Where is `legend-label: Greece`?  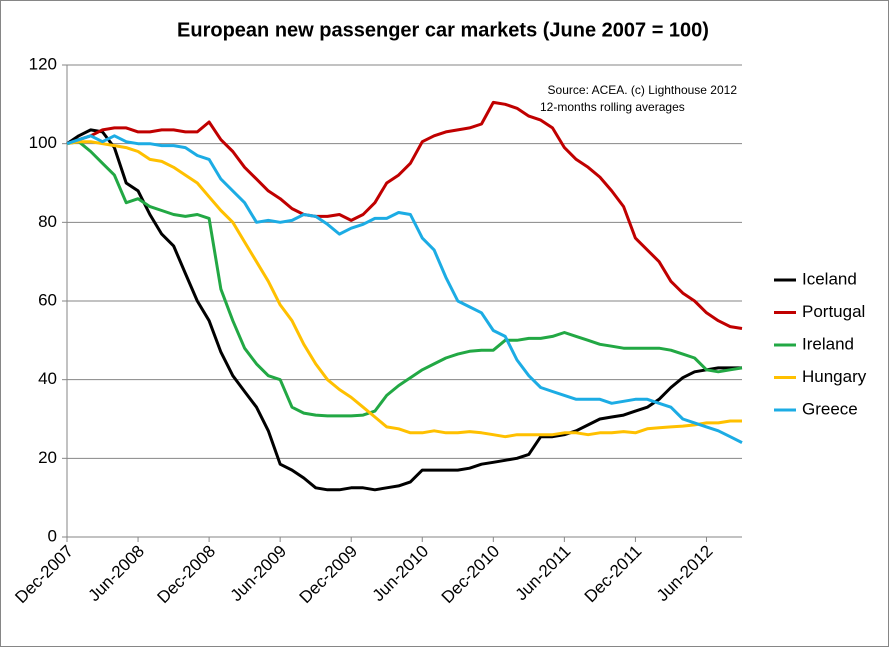
legend-label: Greece is located at coordinates (830, 408).